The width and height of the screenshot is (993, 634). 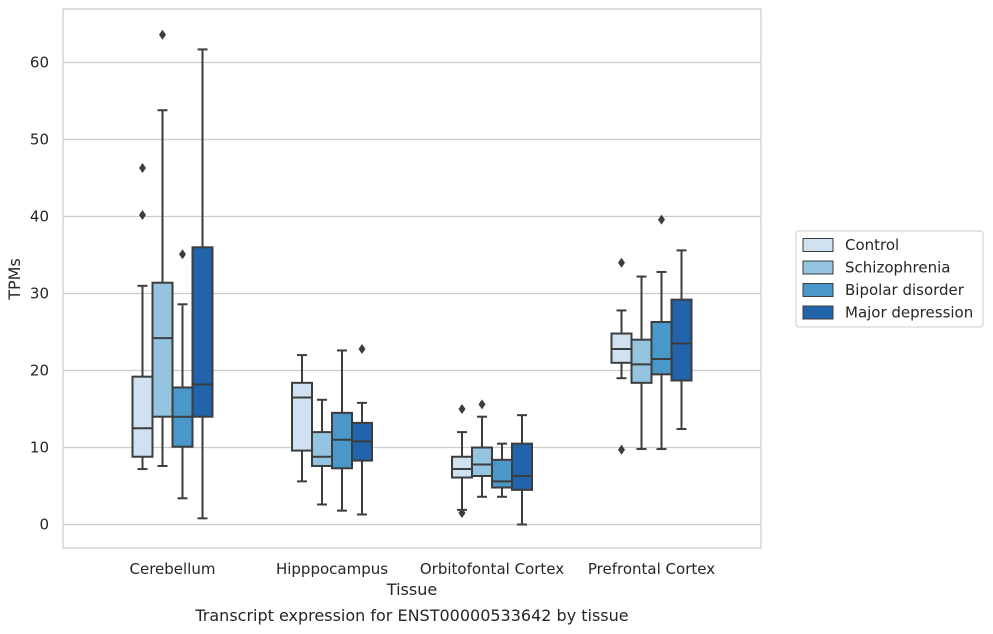 What do you see at coordinates (909, 313) in the screenshot?
I see `legend-entry-label: Major depression` at bounding box center [909, 313].